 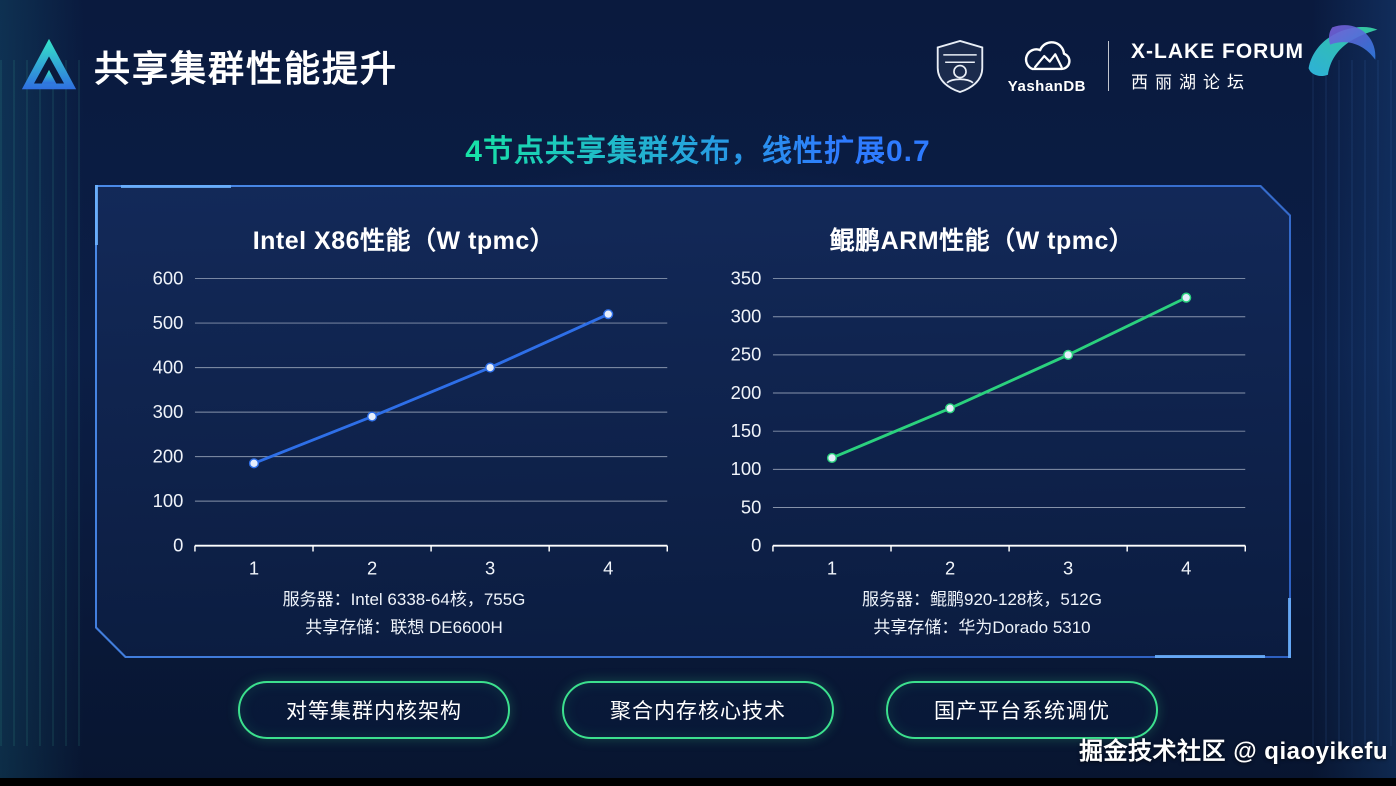 What do you see at coordinates (168, 277) in the screenshot?
I see `svg-text: 600` at bounding box center [168, 277].